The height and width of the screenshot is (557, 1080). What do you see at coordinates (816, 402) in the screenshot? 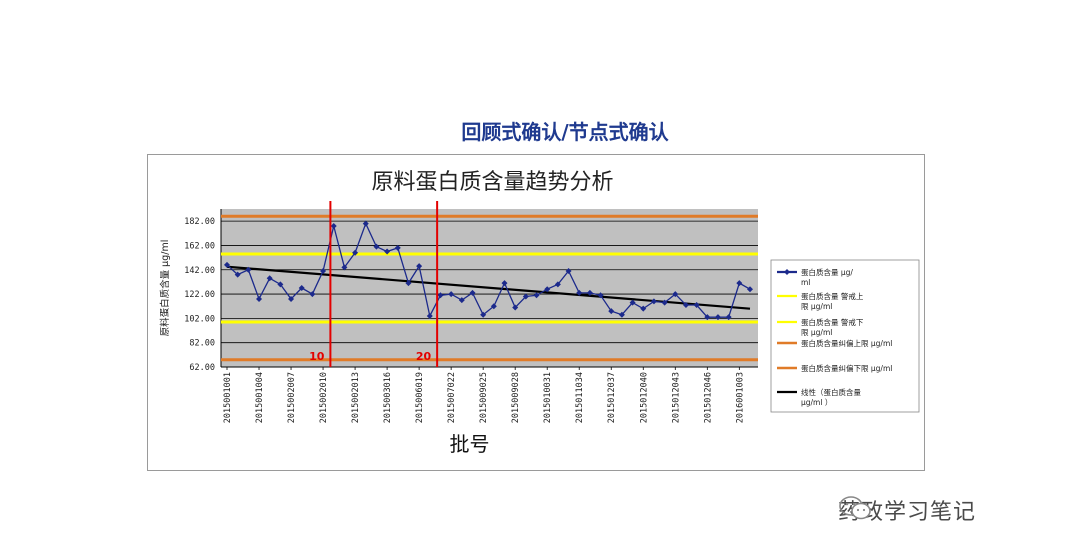
I see `legend-label: μg/ml ）` at bounding box center [816, 402].